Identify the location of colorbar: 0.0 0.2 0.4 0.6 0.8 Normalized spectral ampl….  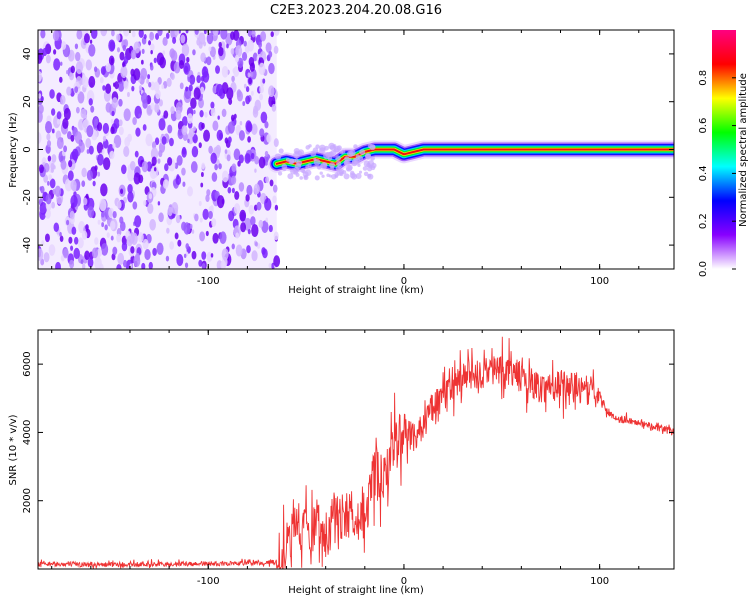
(723, 153).